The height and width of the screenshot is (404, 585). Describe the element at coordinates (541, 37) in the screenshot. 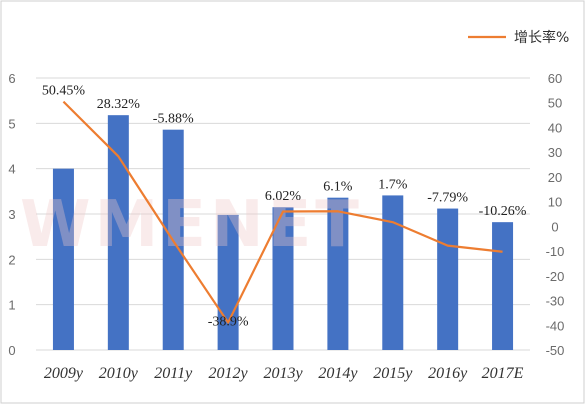

I see `legend-label: 增长率%` at that location.